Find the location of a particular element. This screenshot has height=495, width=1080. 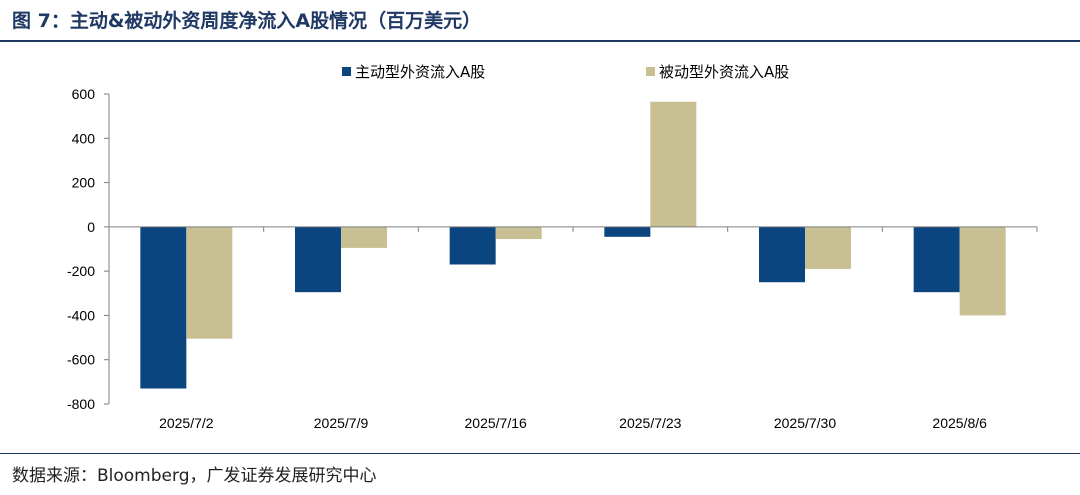

x-tick-label: 2025/7/30 is located at coordinates (805, 423).